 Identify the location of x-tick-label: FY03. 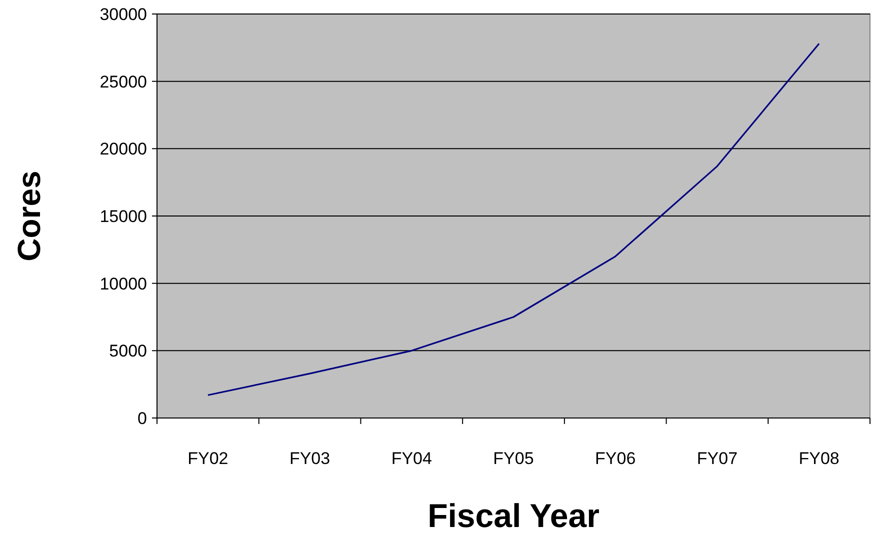
(309, 458).